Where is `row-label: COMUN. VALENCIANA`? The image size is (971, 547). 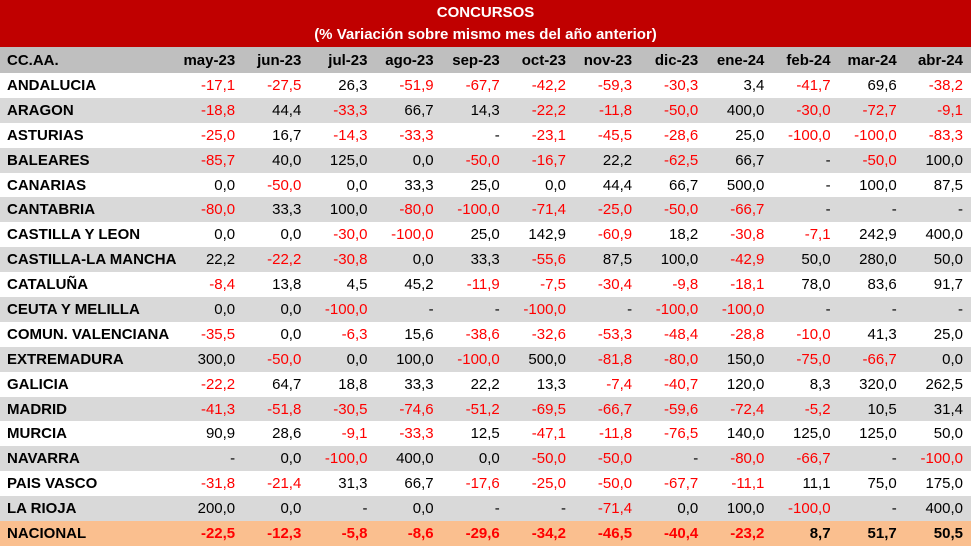
row-label: COMUN. VALENCIANA is located at coordinates (88, 334).